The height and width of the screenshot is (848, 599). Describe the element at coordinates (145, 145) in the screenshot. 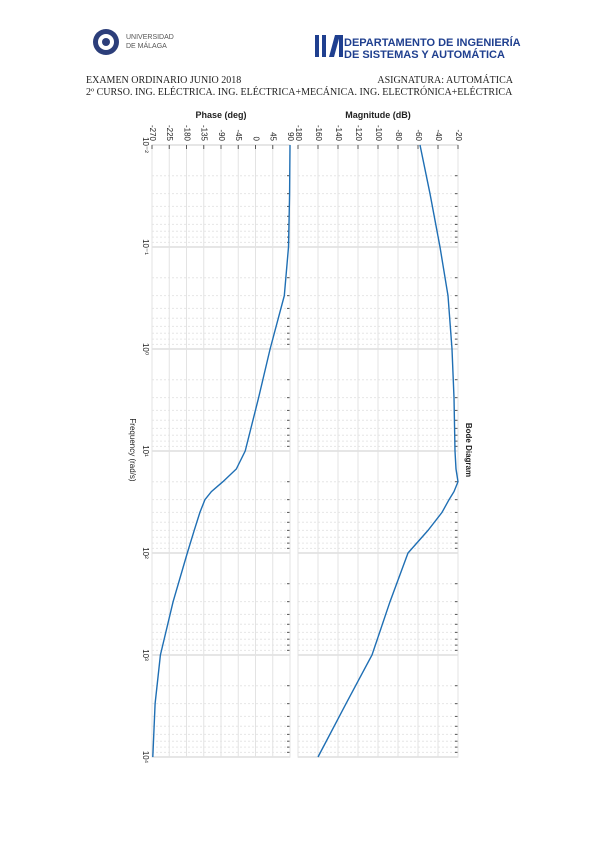

I see `x-tick-label: 10⁻²` at that location.